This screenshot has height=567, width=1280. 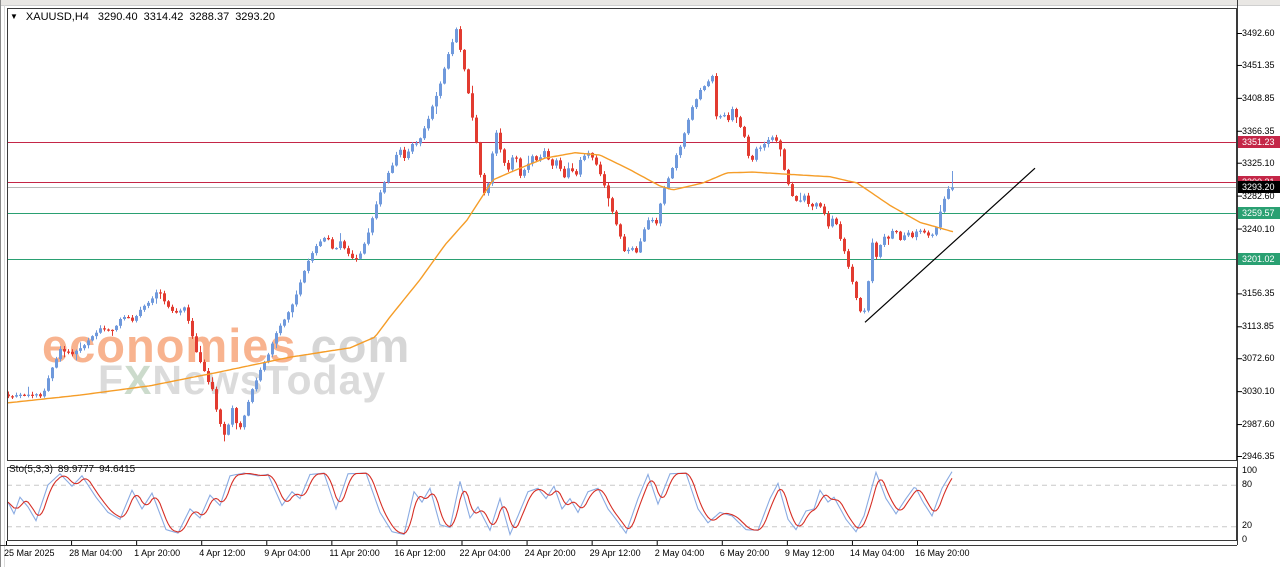 What do you see at coordinates (942, 553) in the screenshot?
I see `time-tick-label: 16 May 20:00` at bounding box center [942, 553].